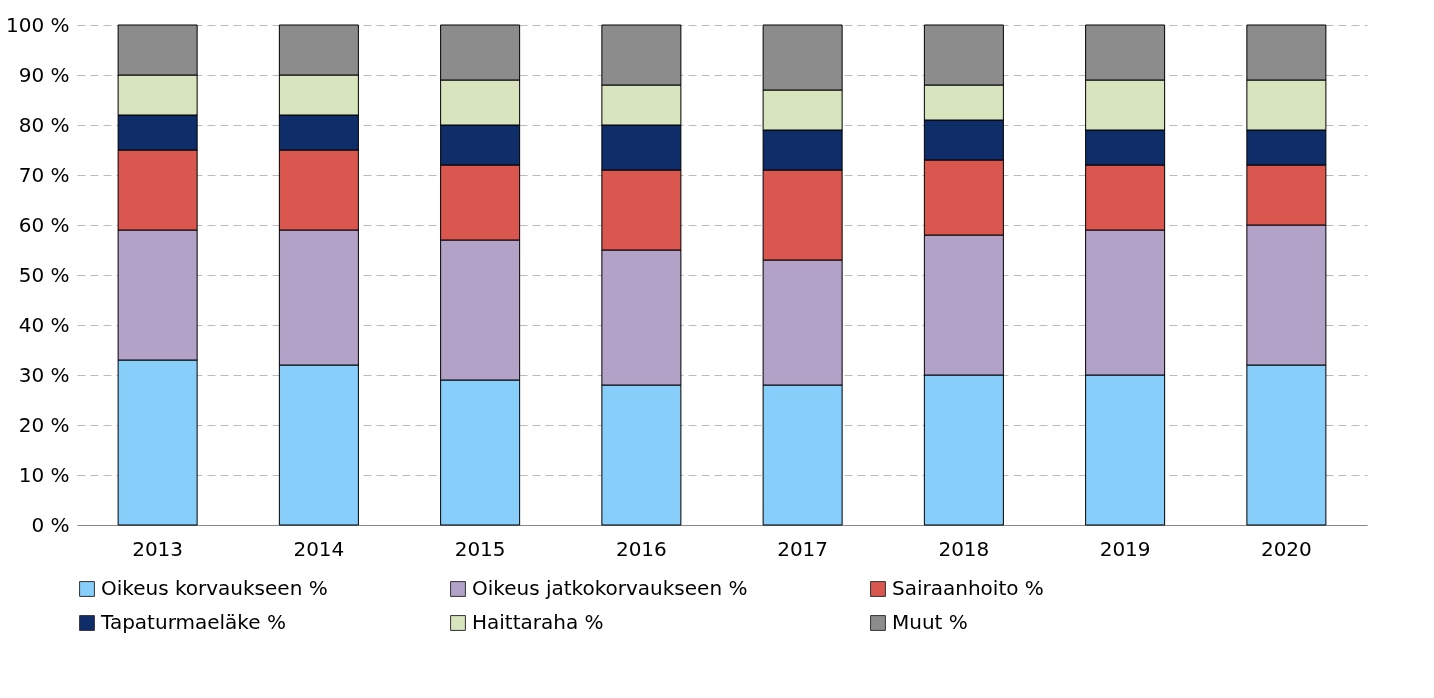 Image resolution: width=1434 pixels, height=698 pixels. What do you see at coordinates (214, 588) in the screenshot?
I see `legend-label: Oikeus korvaukseen %` at bounding box center [214, 588].